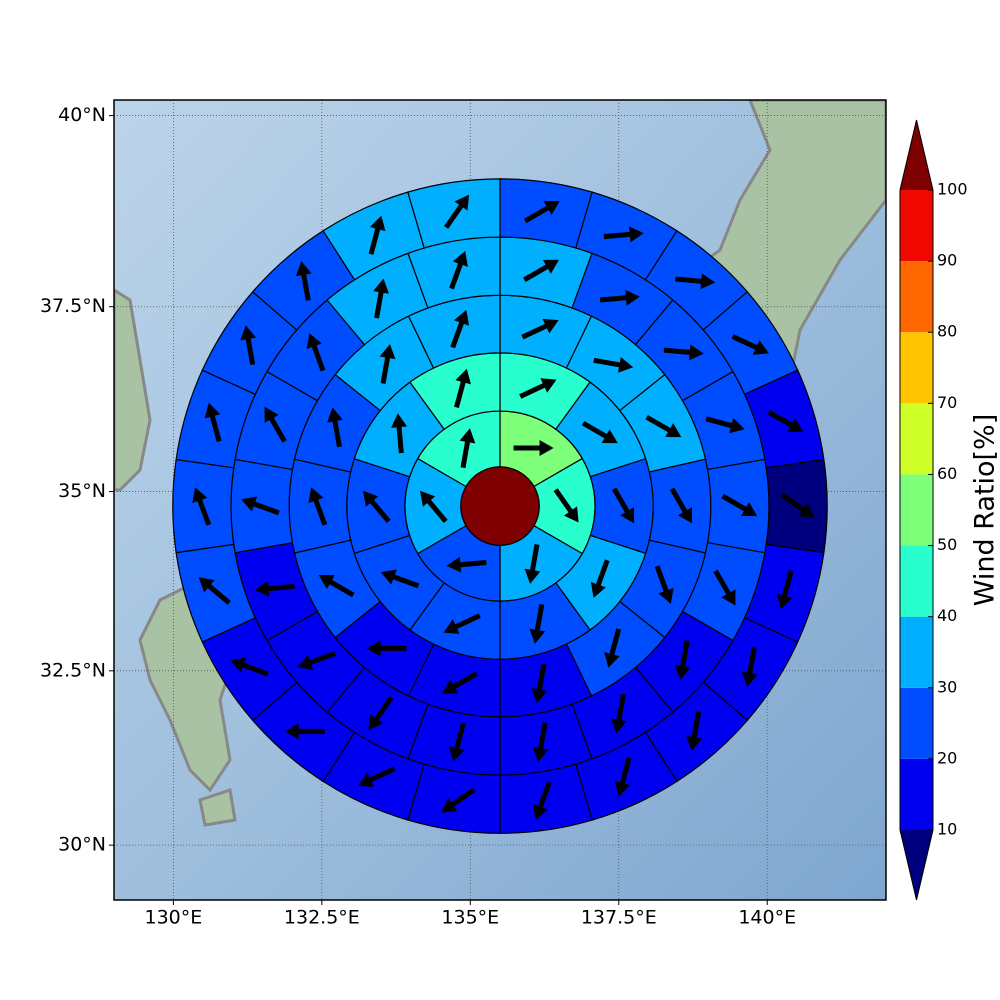  What do you see at coordinates (947, 473) in the screenshot?
I see `colorbar-tick-label: 60` at bounding box center [947, 473].